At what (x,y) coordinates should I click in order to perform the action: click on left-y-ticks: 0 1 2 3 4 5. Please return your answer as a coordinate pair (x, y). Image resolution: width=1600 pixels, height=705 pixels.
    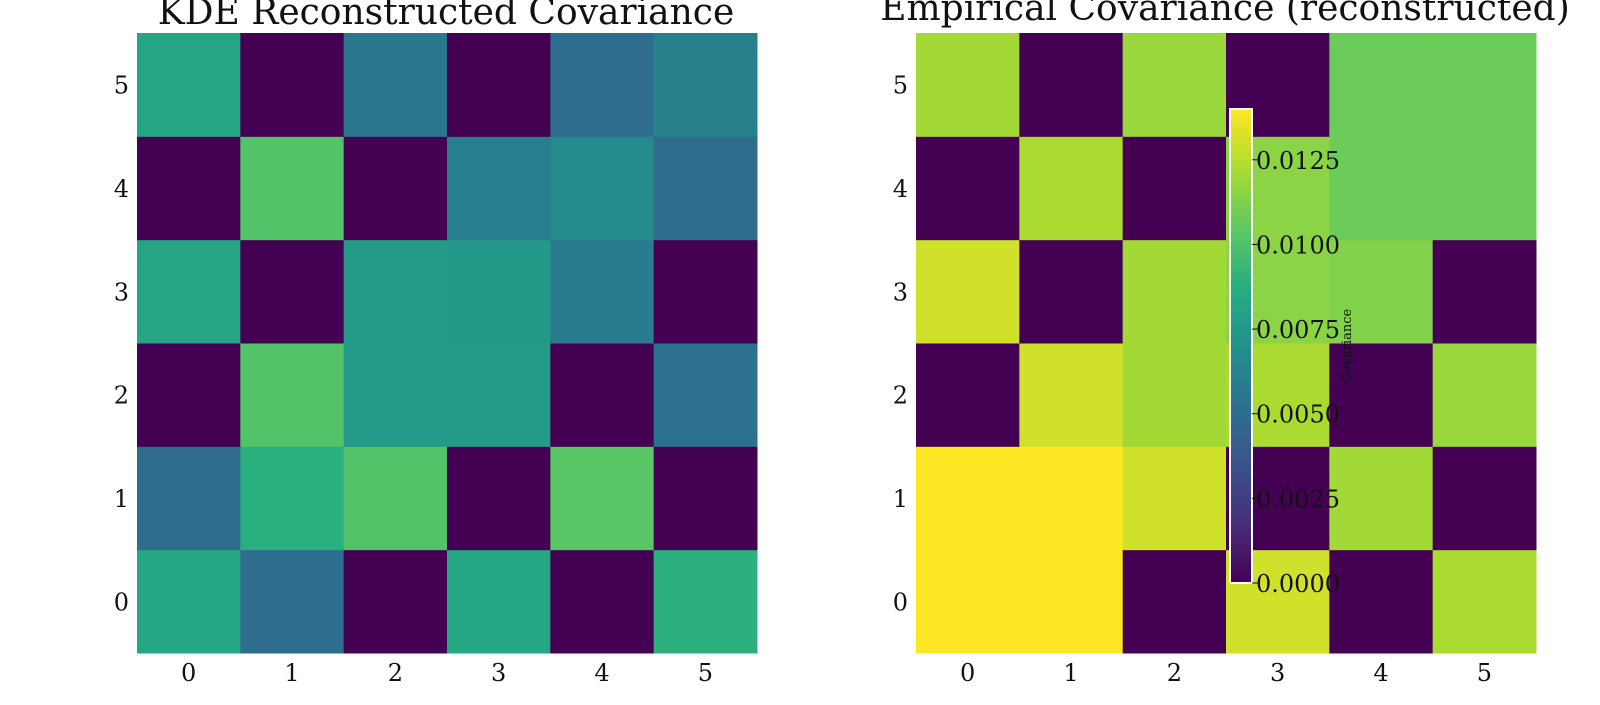
    Looking at the image, I should click on (121, 344).